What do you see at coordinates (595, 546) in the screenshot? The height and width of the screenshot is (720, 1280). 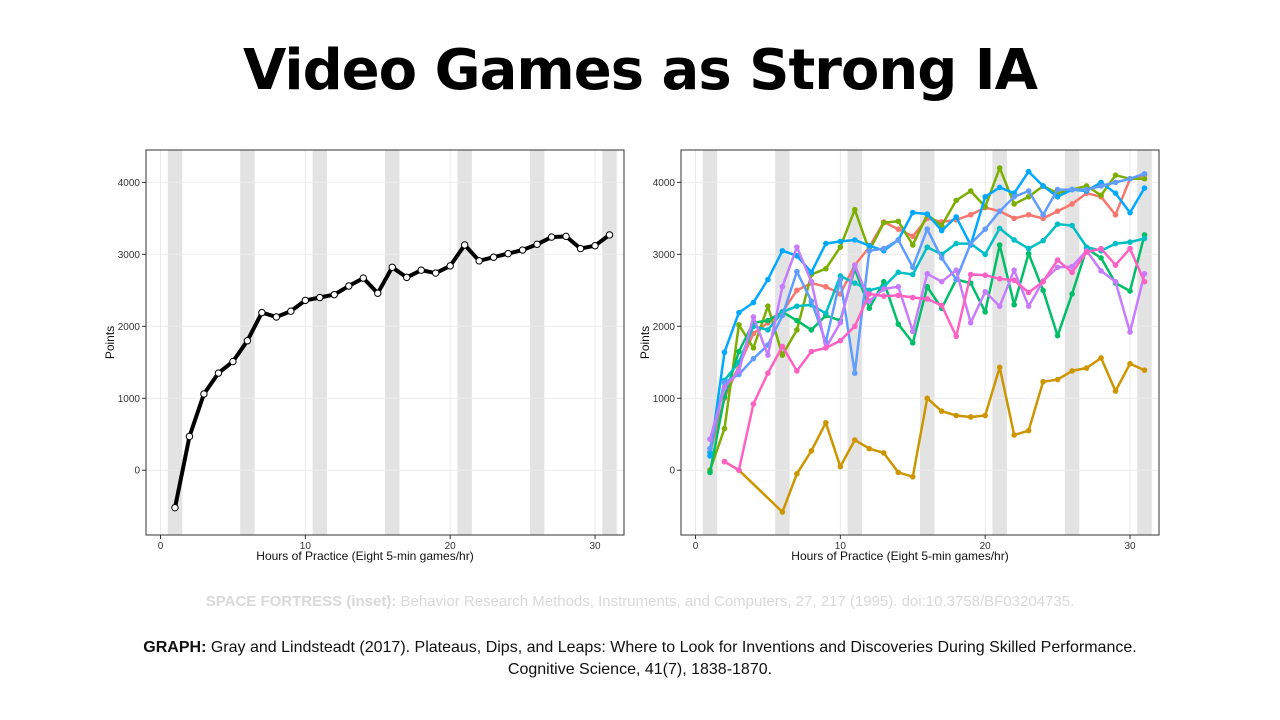 I see `x-tick-label: 30` at bounding box center [595, 546].